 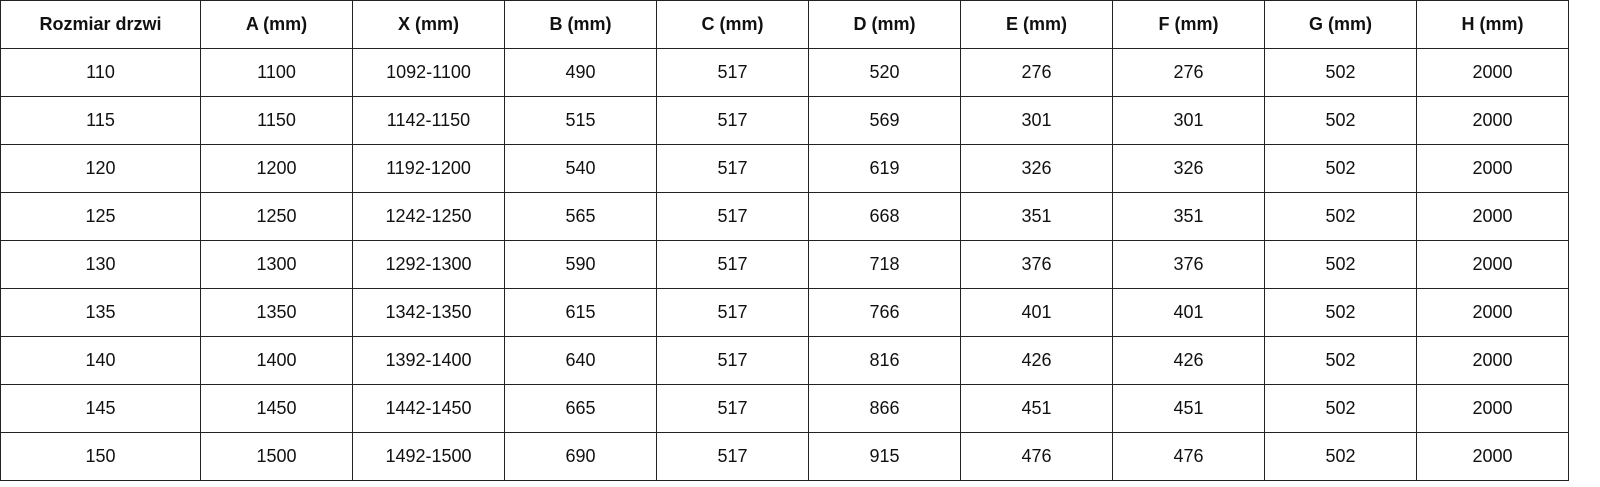 What do you see at coordinates (580, 312) in the screenshot?
I see `table-cell: 615` at bounding box center [580, 312].